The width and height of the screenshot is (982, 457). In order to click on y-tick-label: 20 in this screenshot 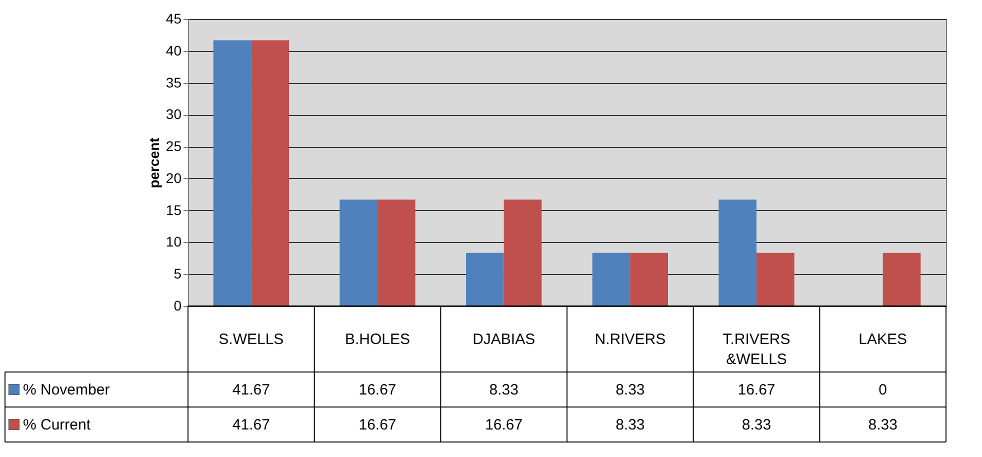, I will do `click(174, 178)`.